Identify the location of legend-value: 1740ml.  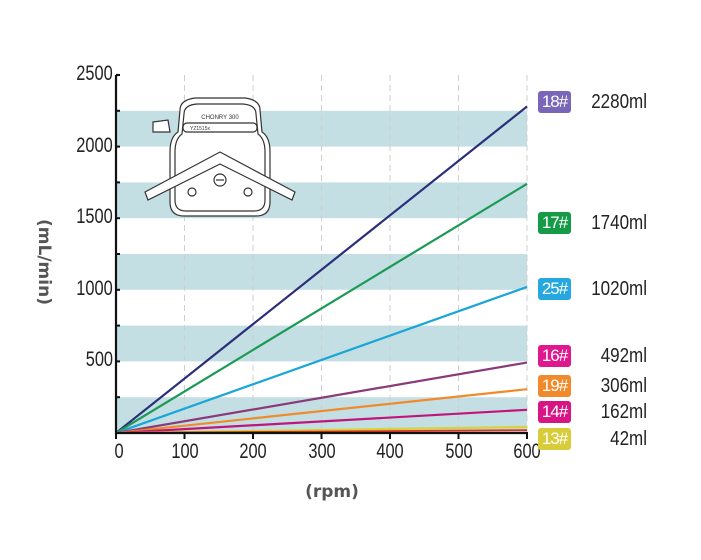
(619, 222).